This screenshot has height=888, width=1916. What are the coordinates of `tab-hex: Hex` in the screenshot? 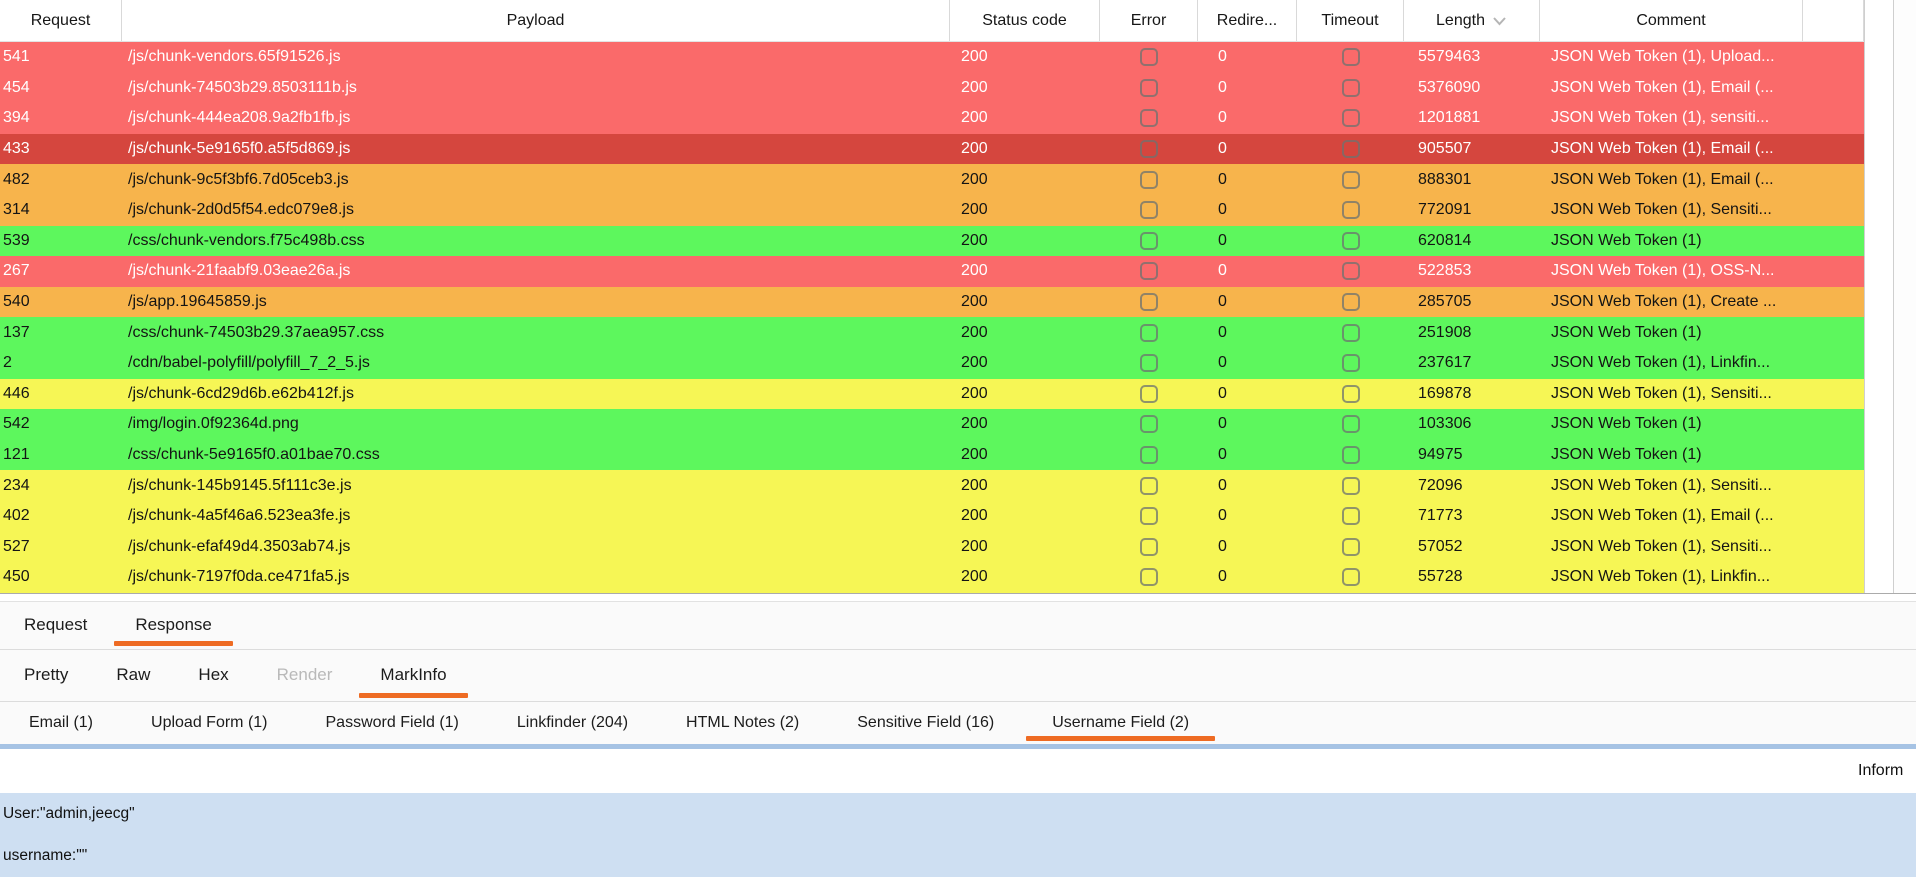 It's located at (213, 675).